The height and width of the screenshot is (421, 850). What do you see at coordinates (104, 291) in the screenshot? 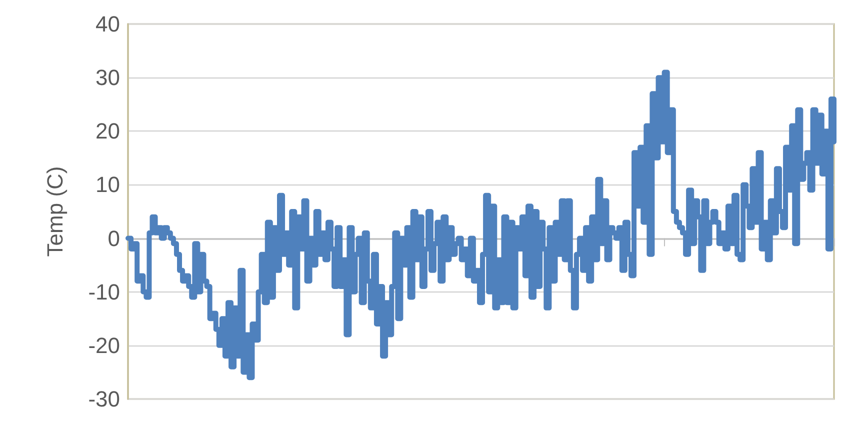
I see `y-tick-label: -10` at bounding box center [104, 291].